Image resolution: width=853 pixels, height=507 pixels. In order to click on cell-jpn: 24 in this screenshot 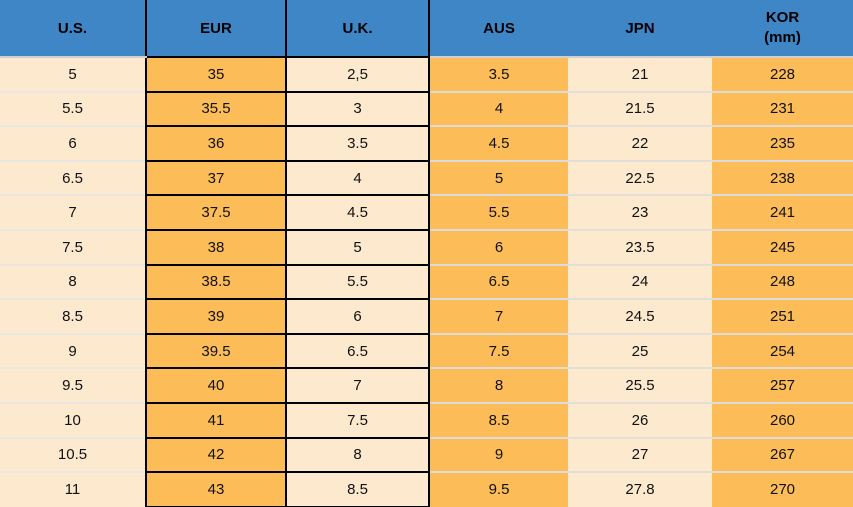, I will do `click(640, 281)`.